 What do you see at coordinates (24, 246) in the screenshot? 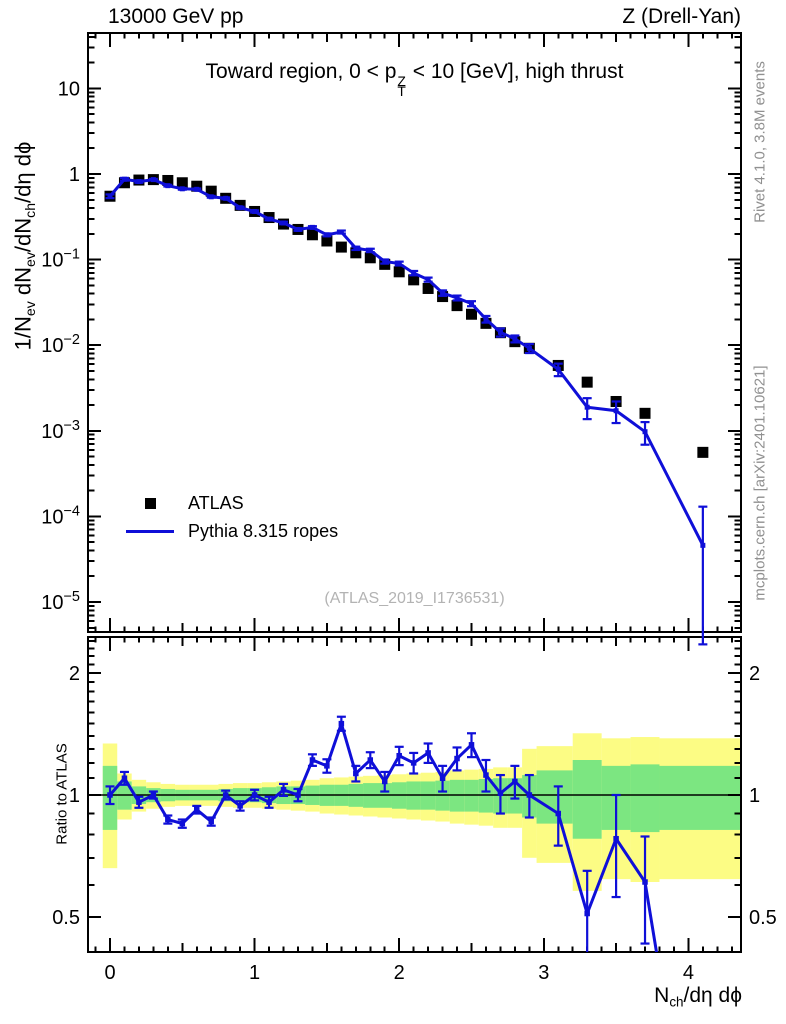
I see `main-y-axis-label: 1/Nev dNev/dNch/dη dϕ` at bounding box center [24, 246].